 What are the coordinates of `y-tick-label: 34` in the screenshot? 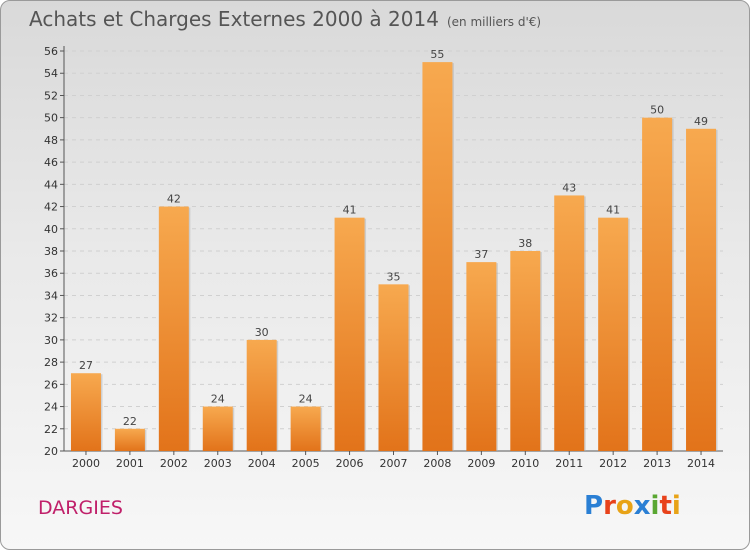 It's located at (51, 295).